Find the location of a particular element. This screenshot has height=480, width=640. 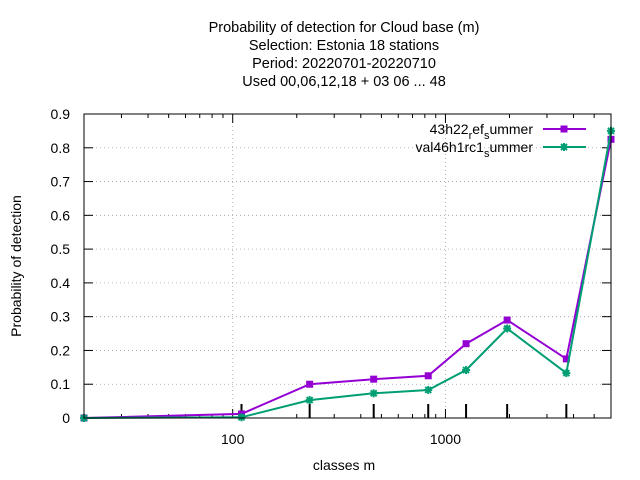

x-axis-label: classes m is located at coordinates (344, 465).